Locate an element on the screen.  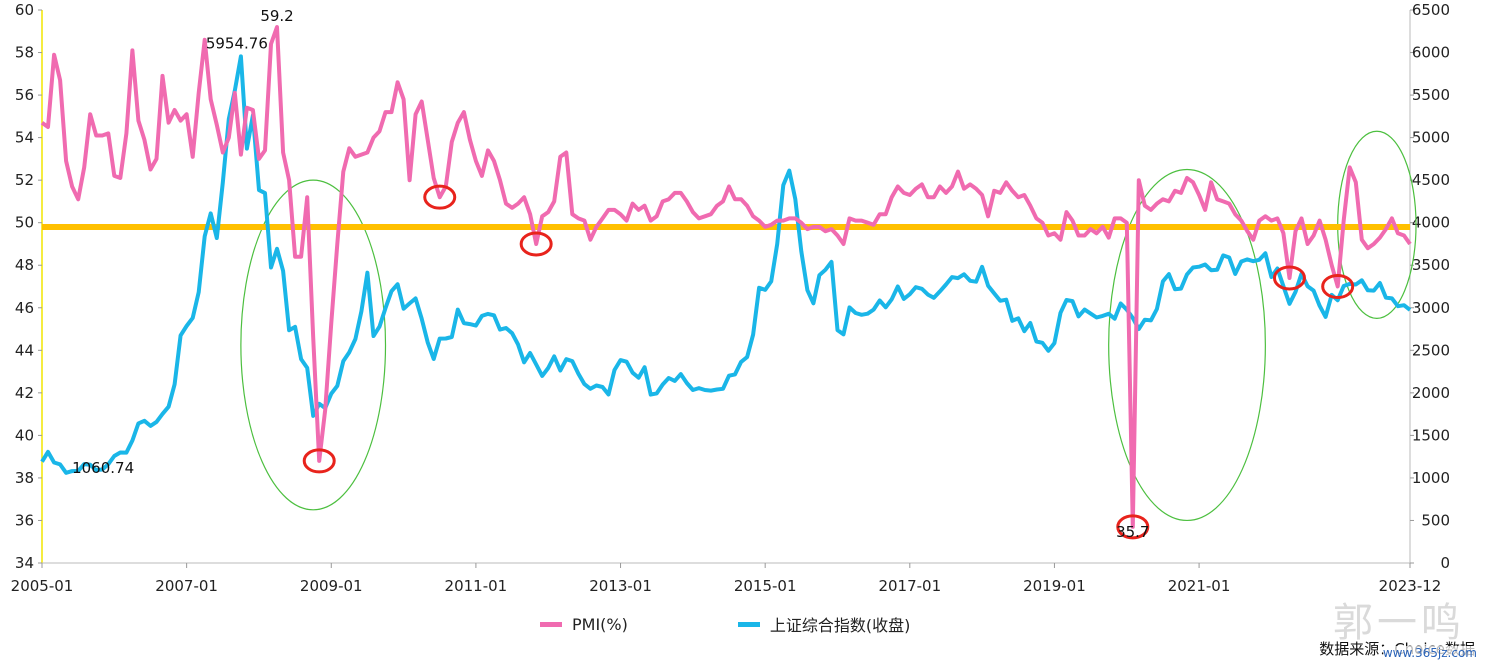
y-right-tick-label: 6500 is located at coordinates (1431, 10).